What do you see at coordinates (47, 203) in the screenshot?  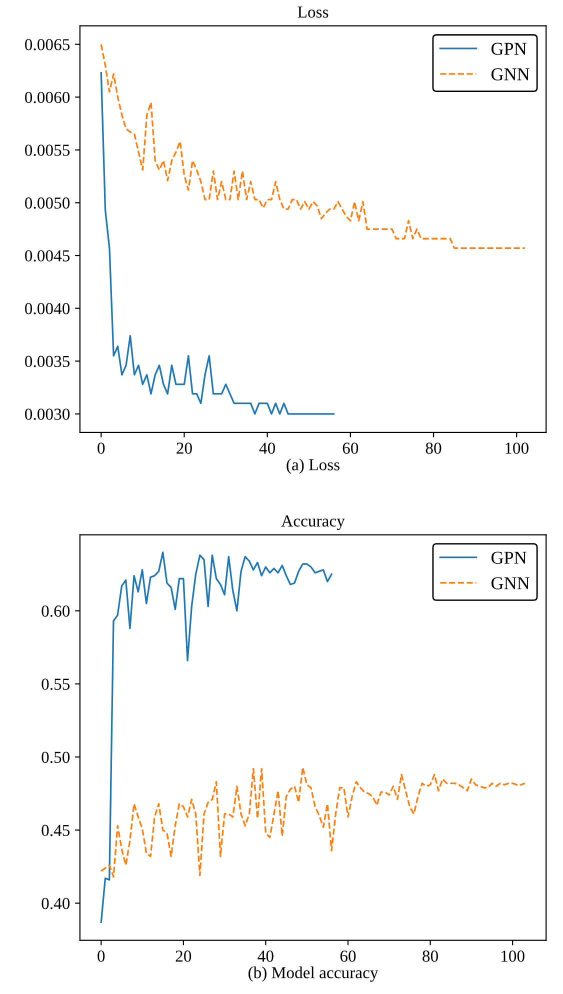 I see `y-tick-label: 0.0050` at bounding box center [47, 203].